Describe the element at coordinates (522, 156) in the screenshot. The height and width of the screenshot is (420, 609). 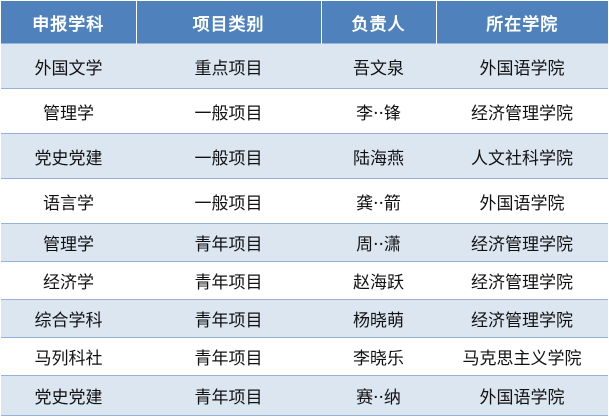
I see `table-cell: 人文社科学院` at that location.